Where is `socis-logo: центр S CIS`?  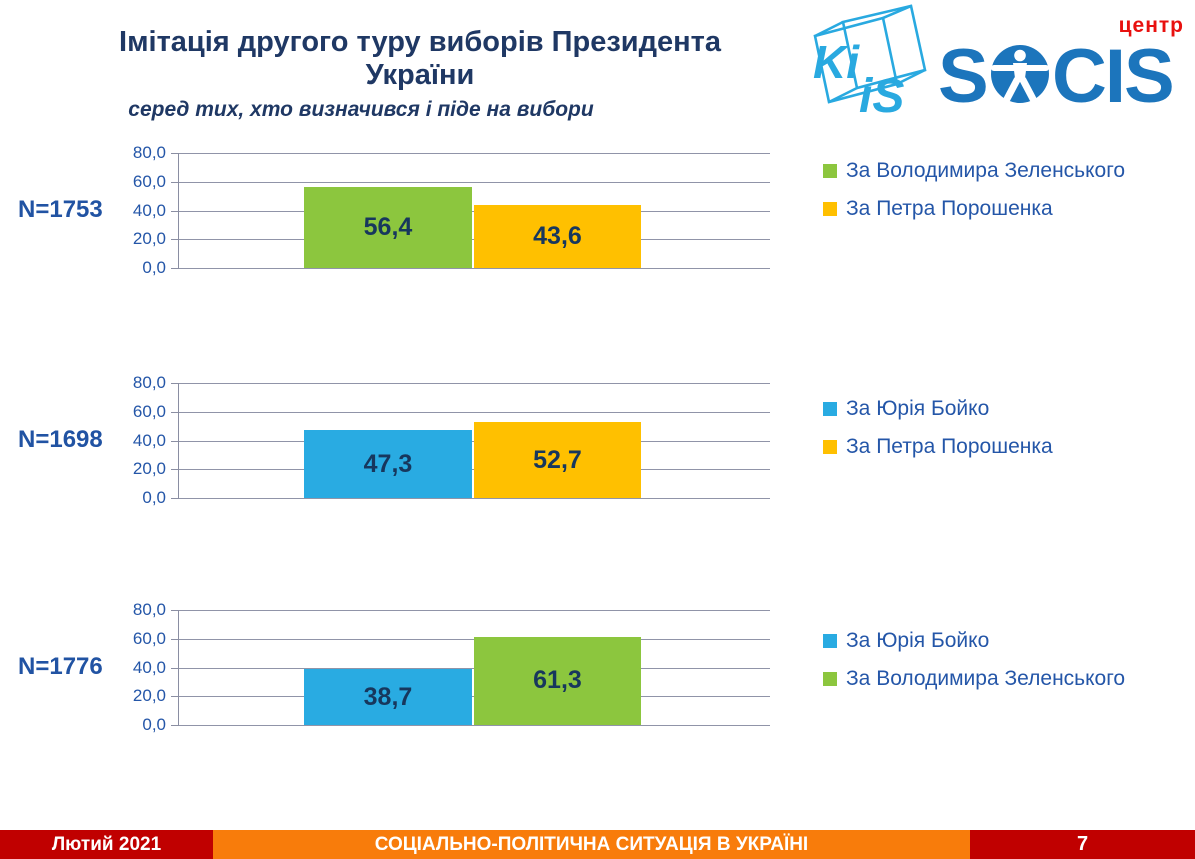 socis-logo: центр S CIS is located at coordinates (1063, 63).